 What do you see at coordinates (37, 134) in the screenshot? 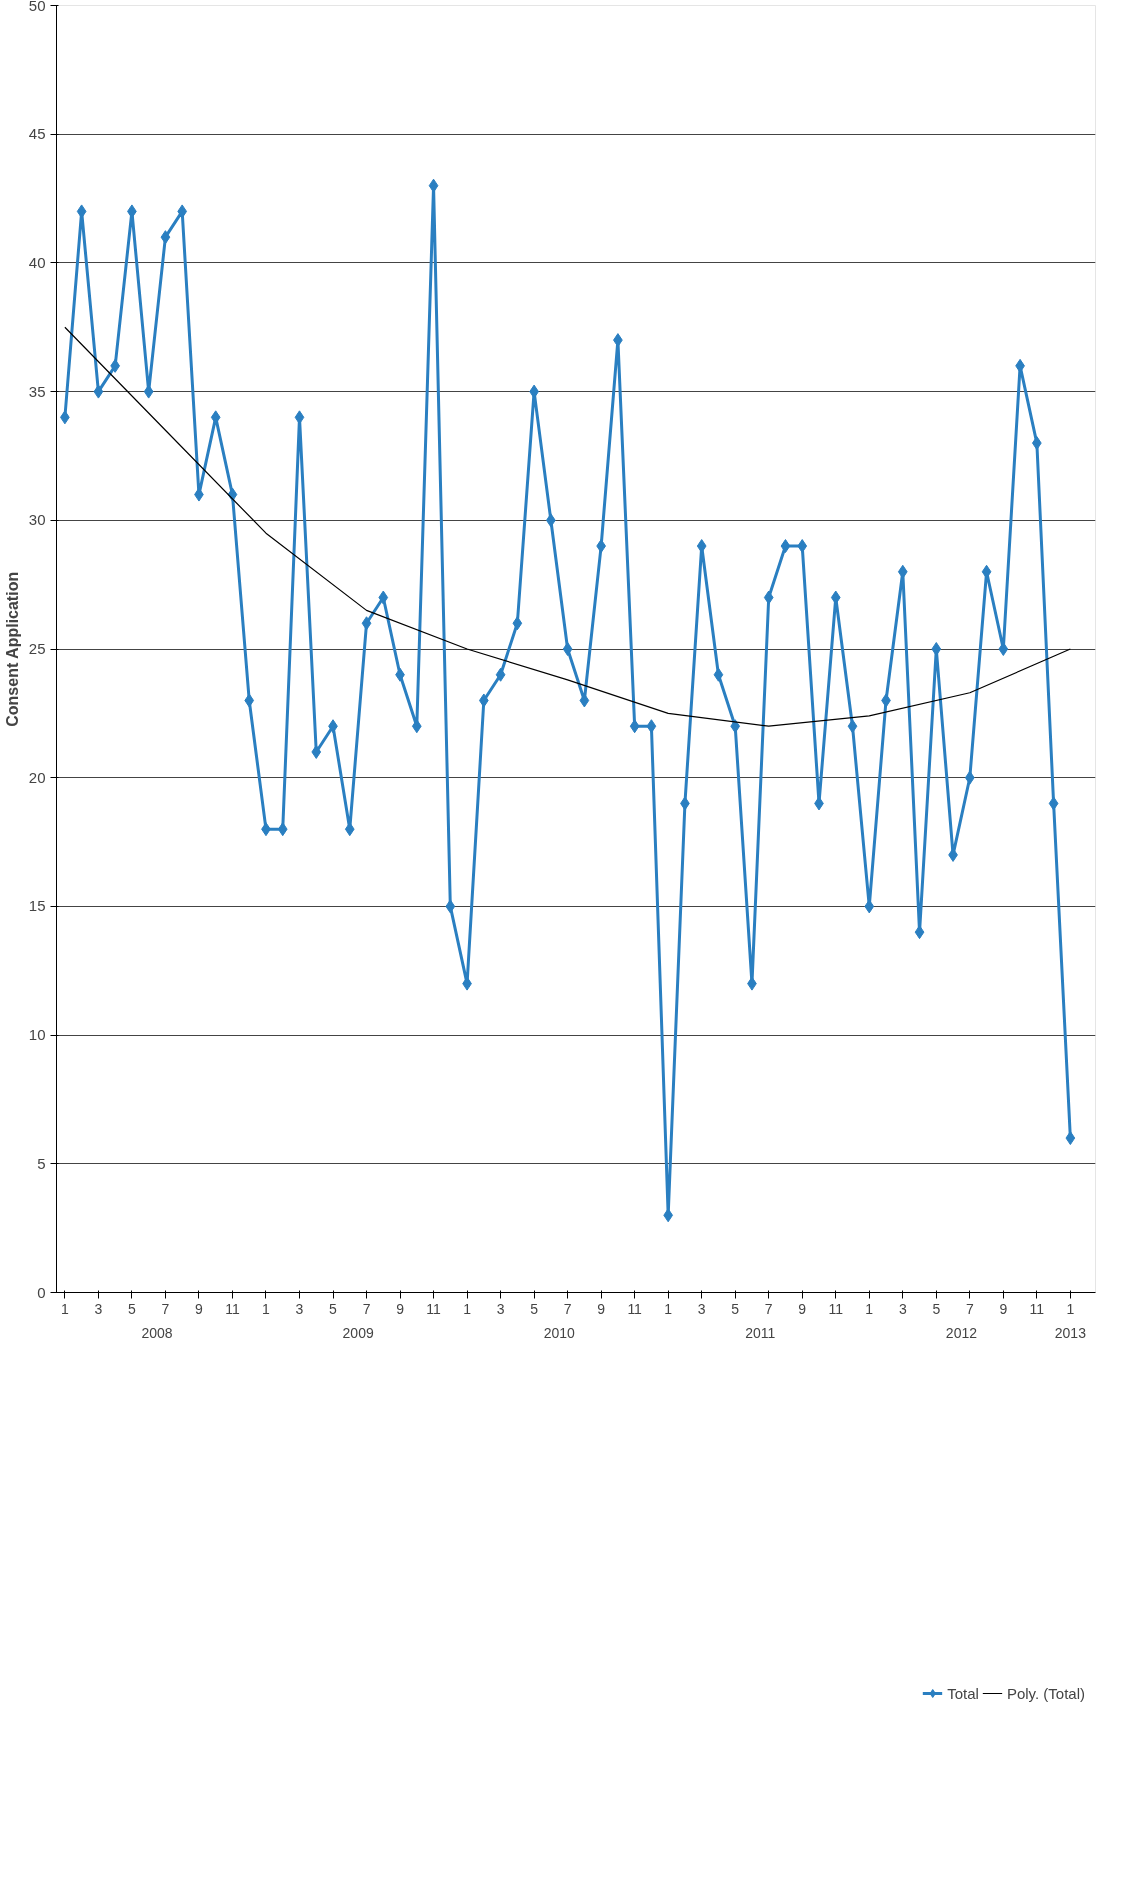
I see `y-tick-label: 45` at bounding box center [37, 134].